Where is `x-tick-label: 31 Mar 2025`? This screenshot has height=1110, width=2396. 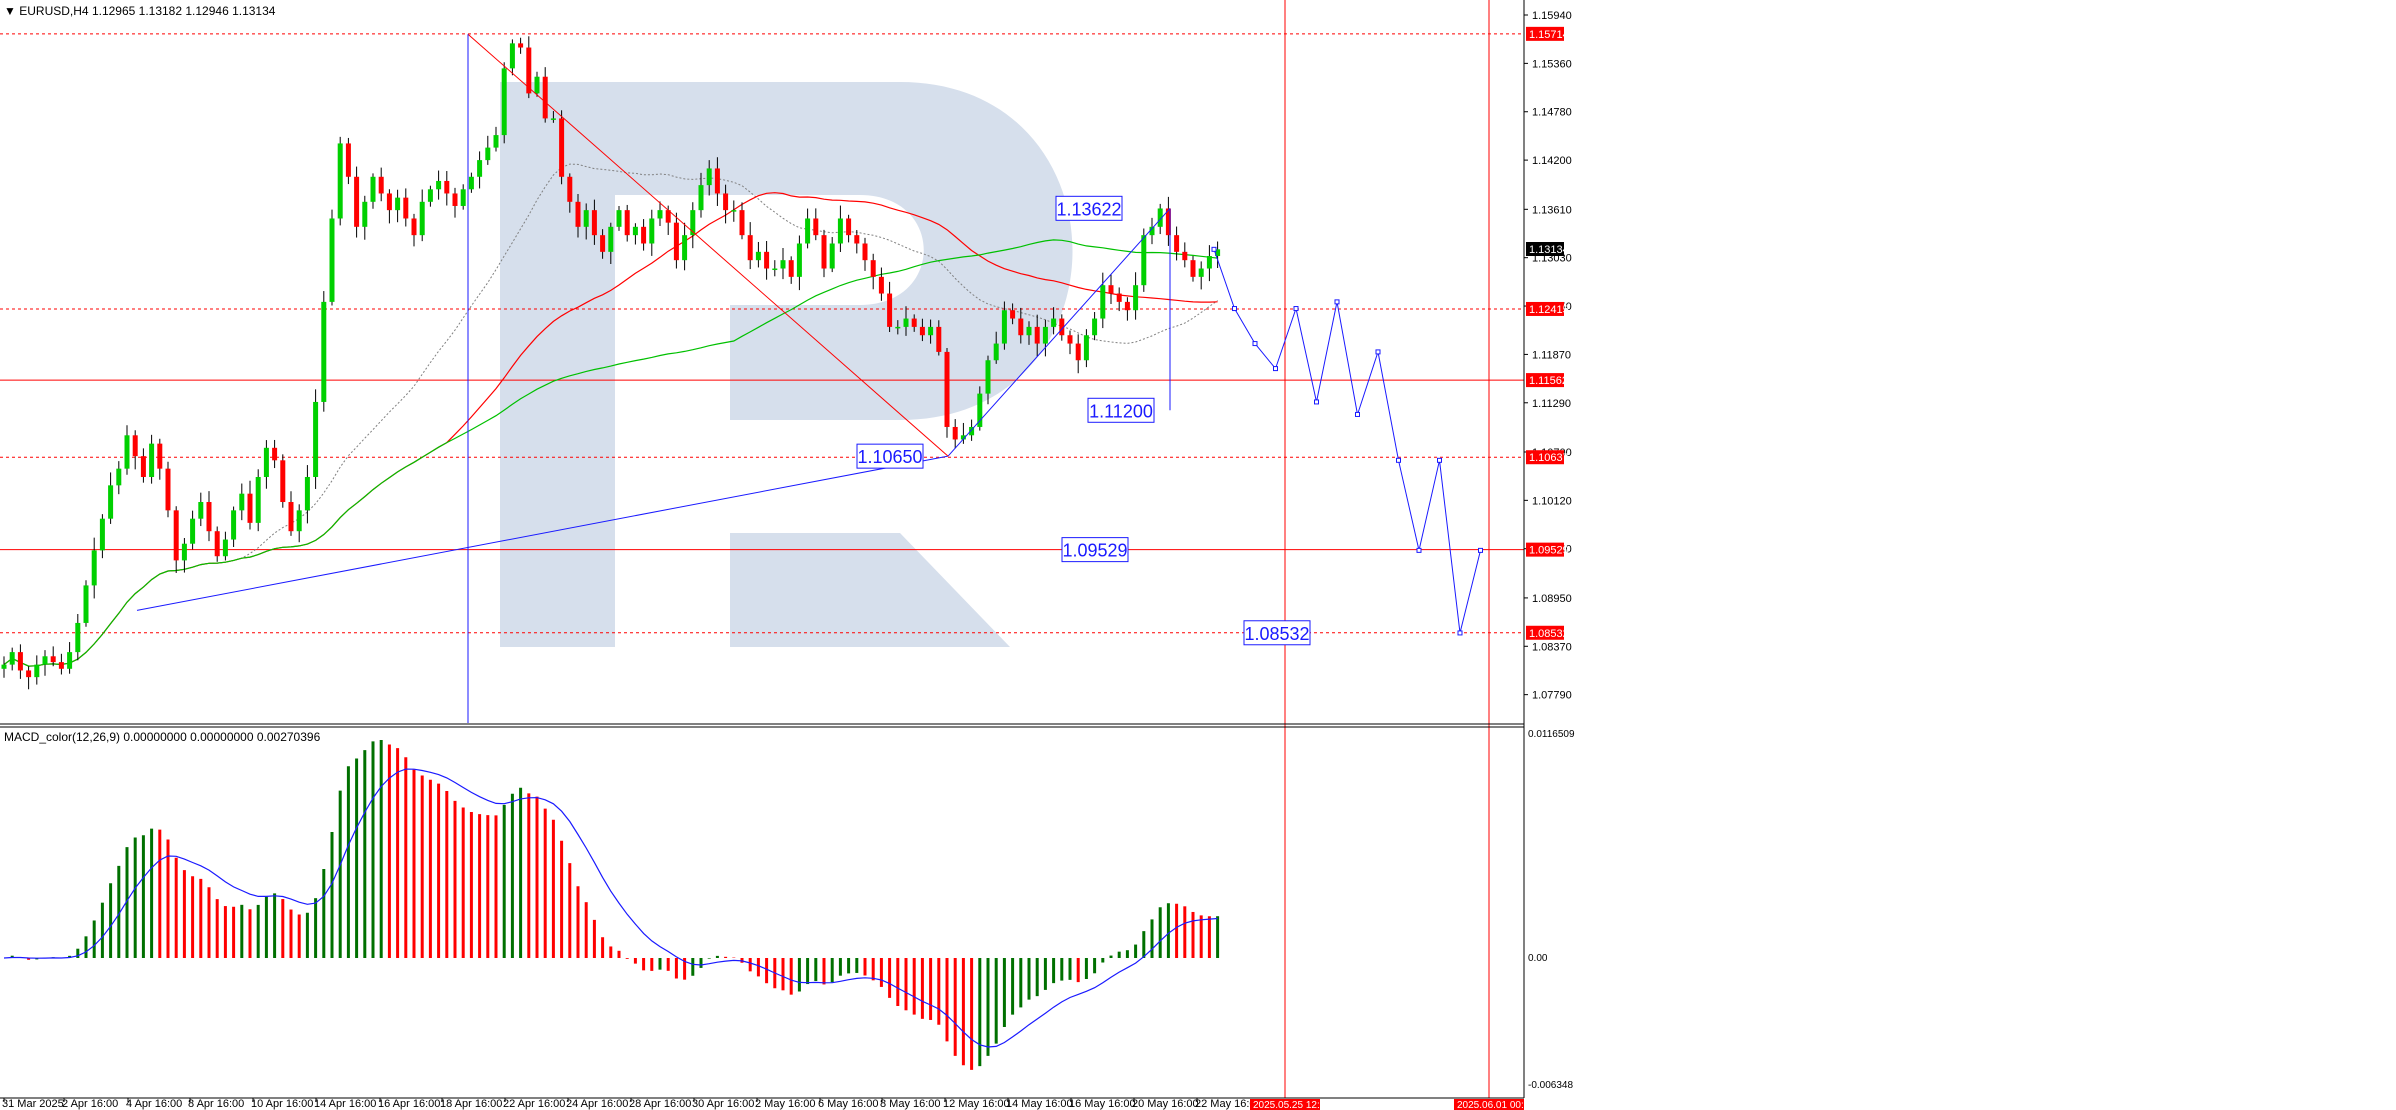 x-tick-label: 31 Mar 2025 is located at coordinates (33, 1104).